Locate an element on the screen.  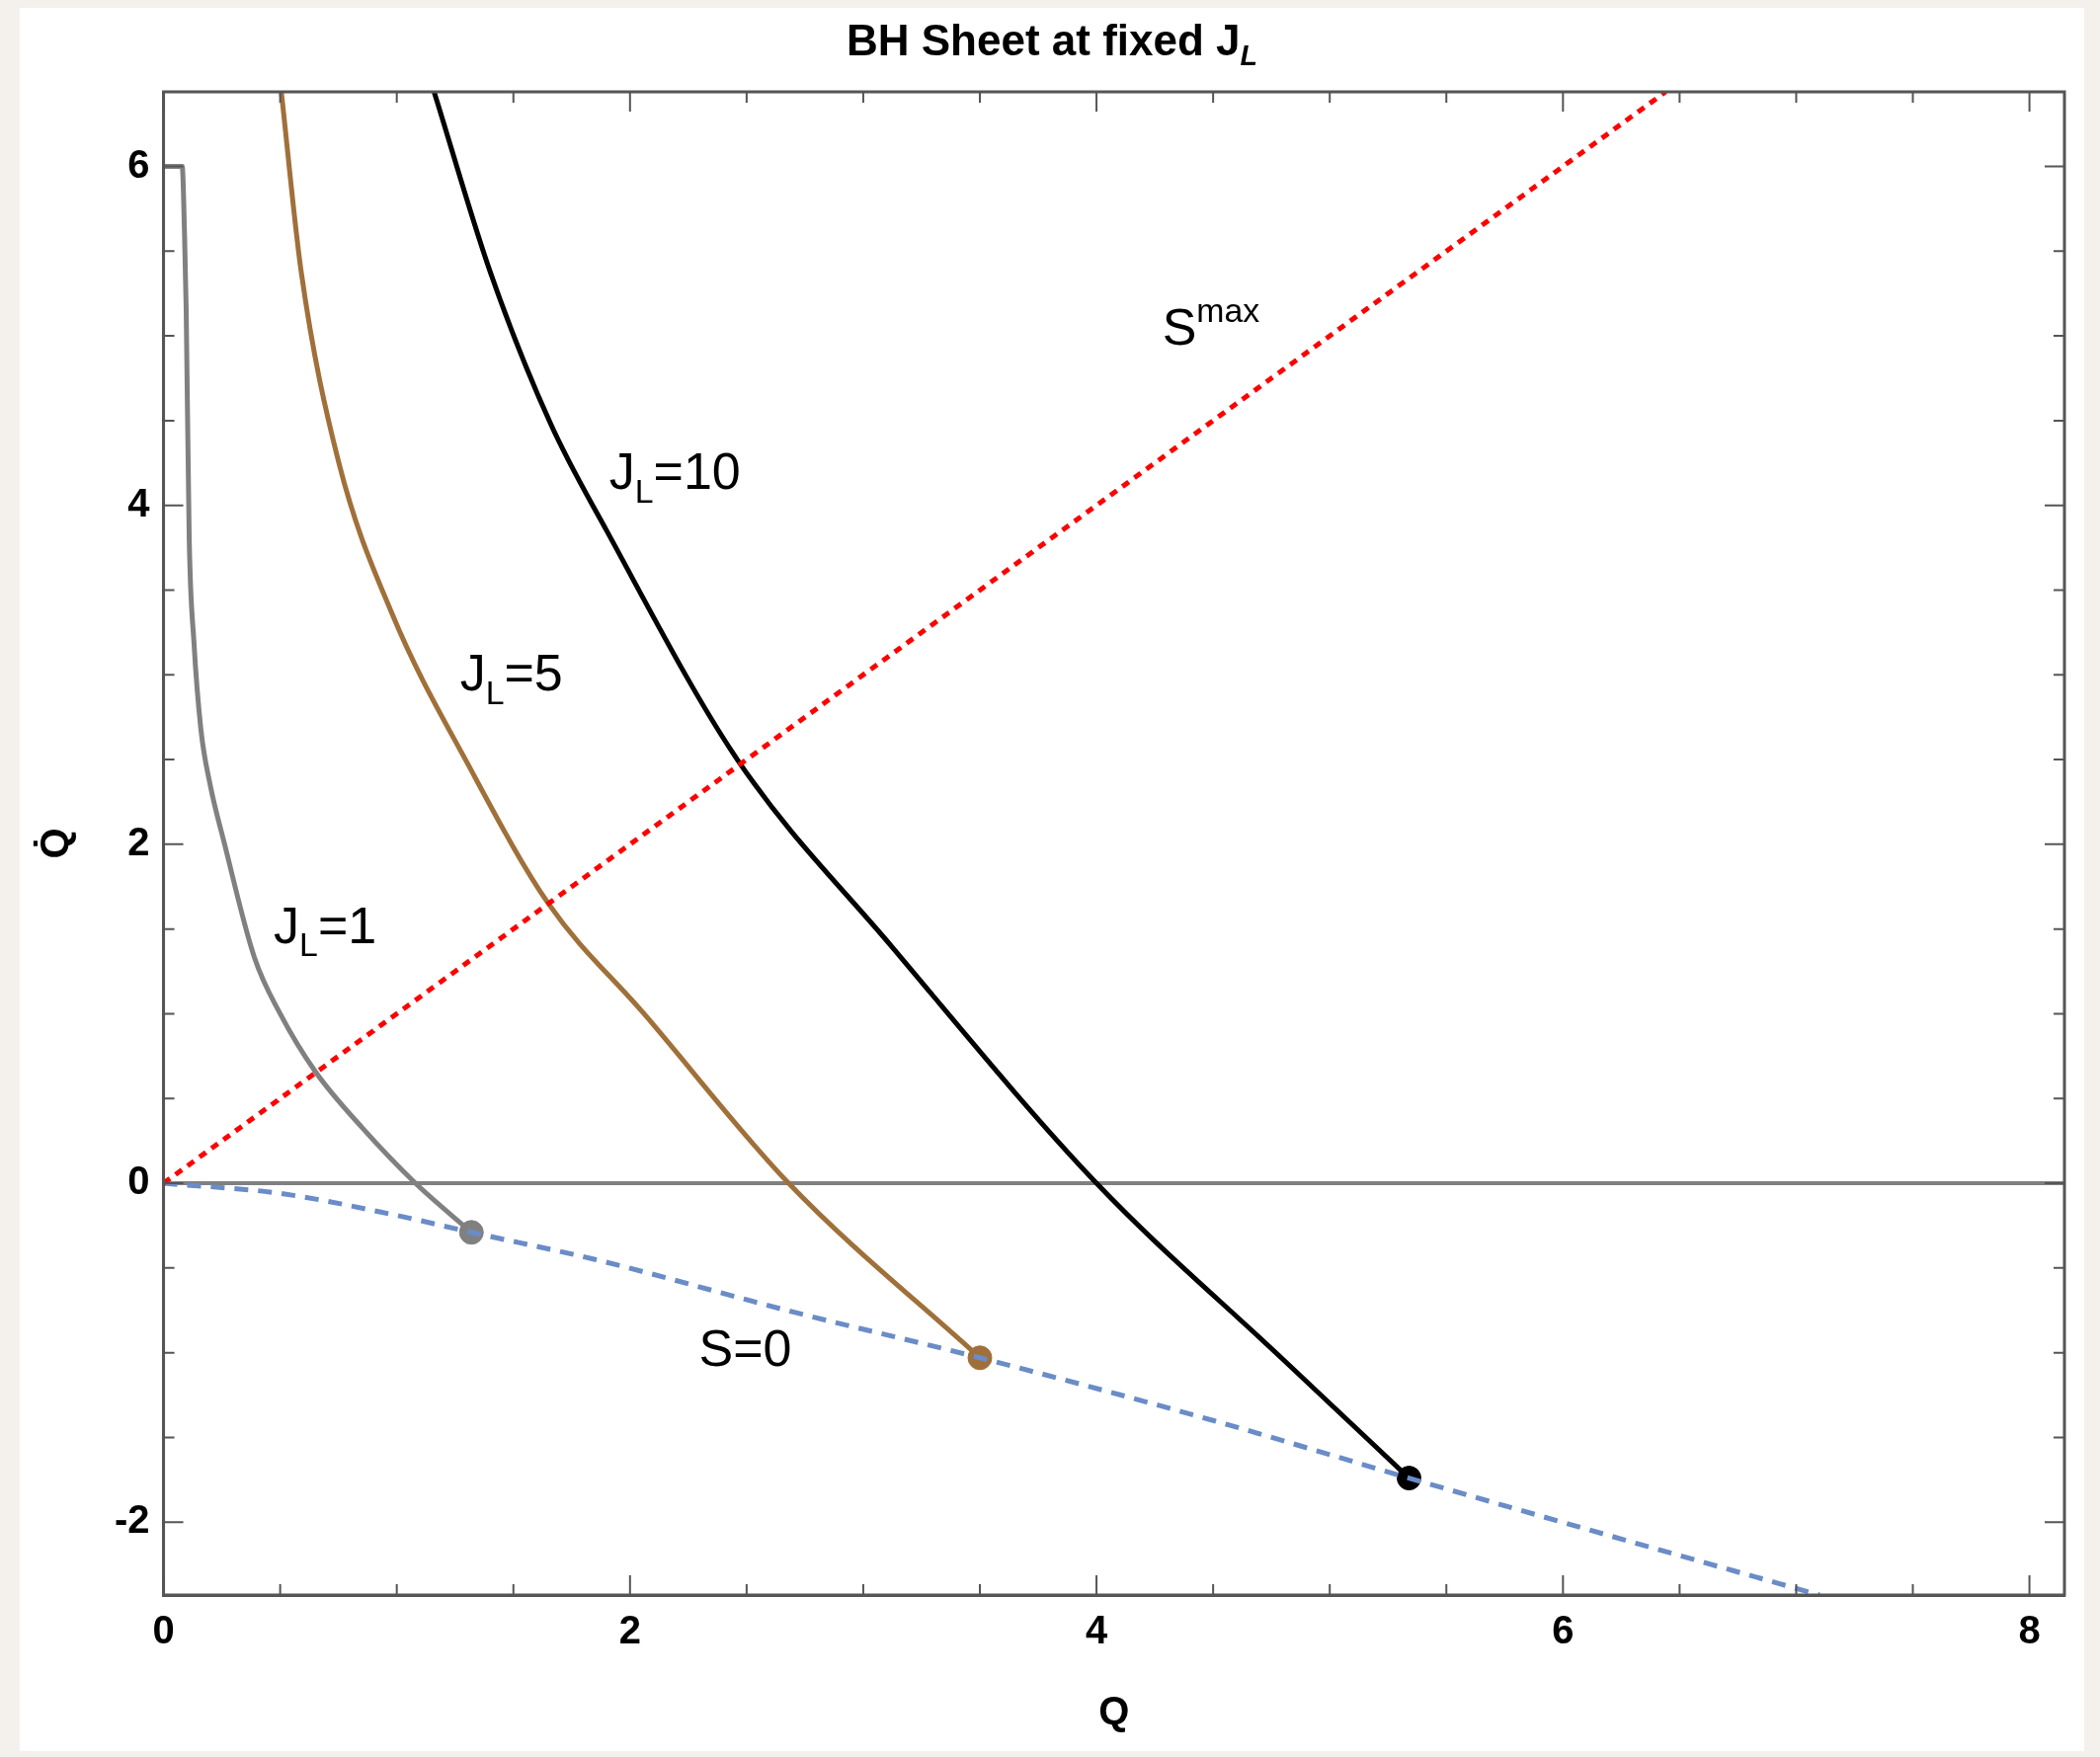
x-tick-label: 8 is located at coordinates (2029, 1630).